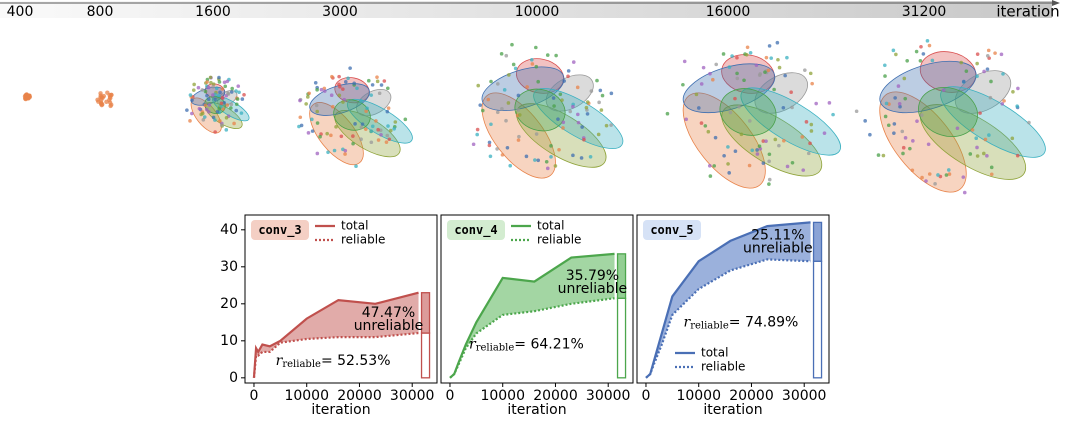 The height and width of the screenshot is (423, 1065). Describe the element at coordinates (20, 12) in the screenshot. I see `timeline-tick-label: 400` at that location.